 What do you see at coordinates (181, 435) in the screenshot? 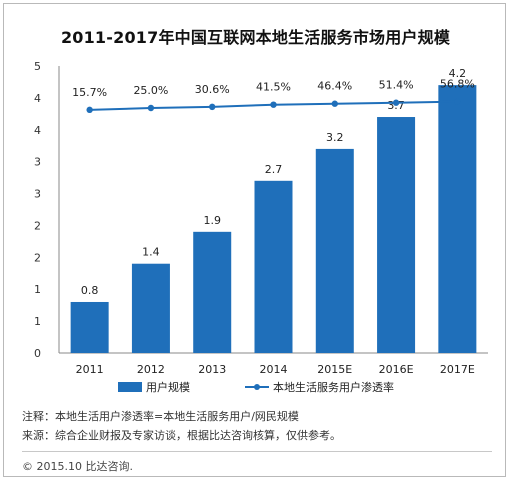
I see `chart-source: 来源：综合企业财报及专家访谈，根据比达咨询核算，仅供参考。` at bounding box center [181, 435].